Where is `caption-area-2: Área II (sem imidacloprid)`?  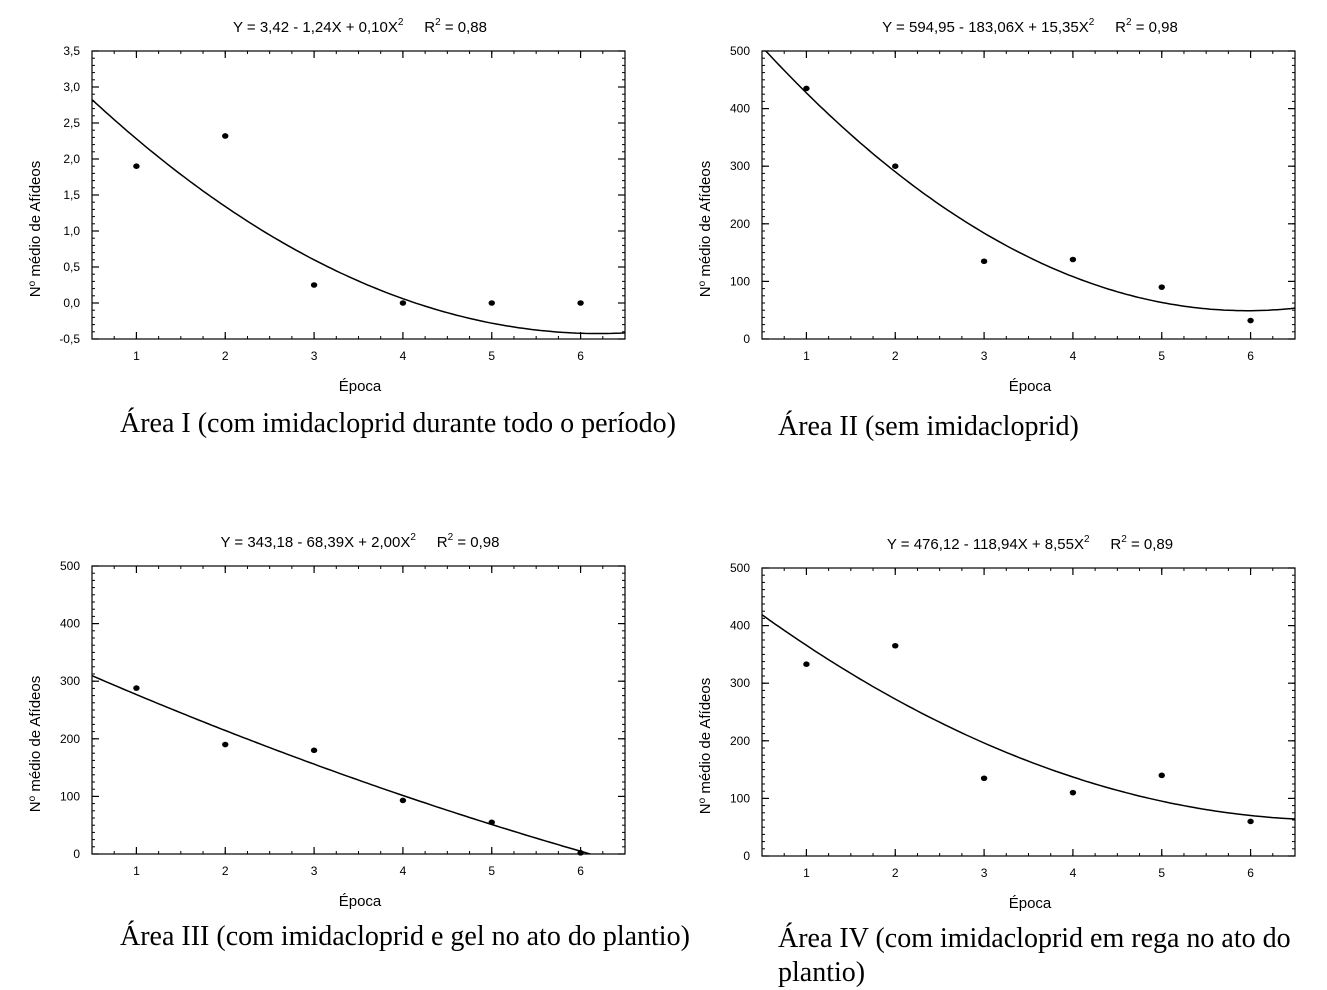 caption-area-2: Área II (sem imidacloprid) is located at coordinates (928, 426).